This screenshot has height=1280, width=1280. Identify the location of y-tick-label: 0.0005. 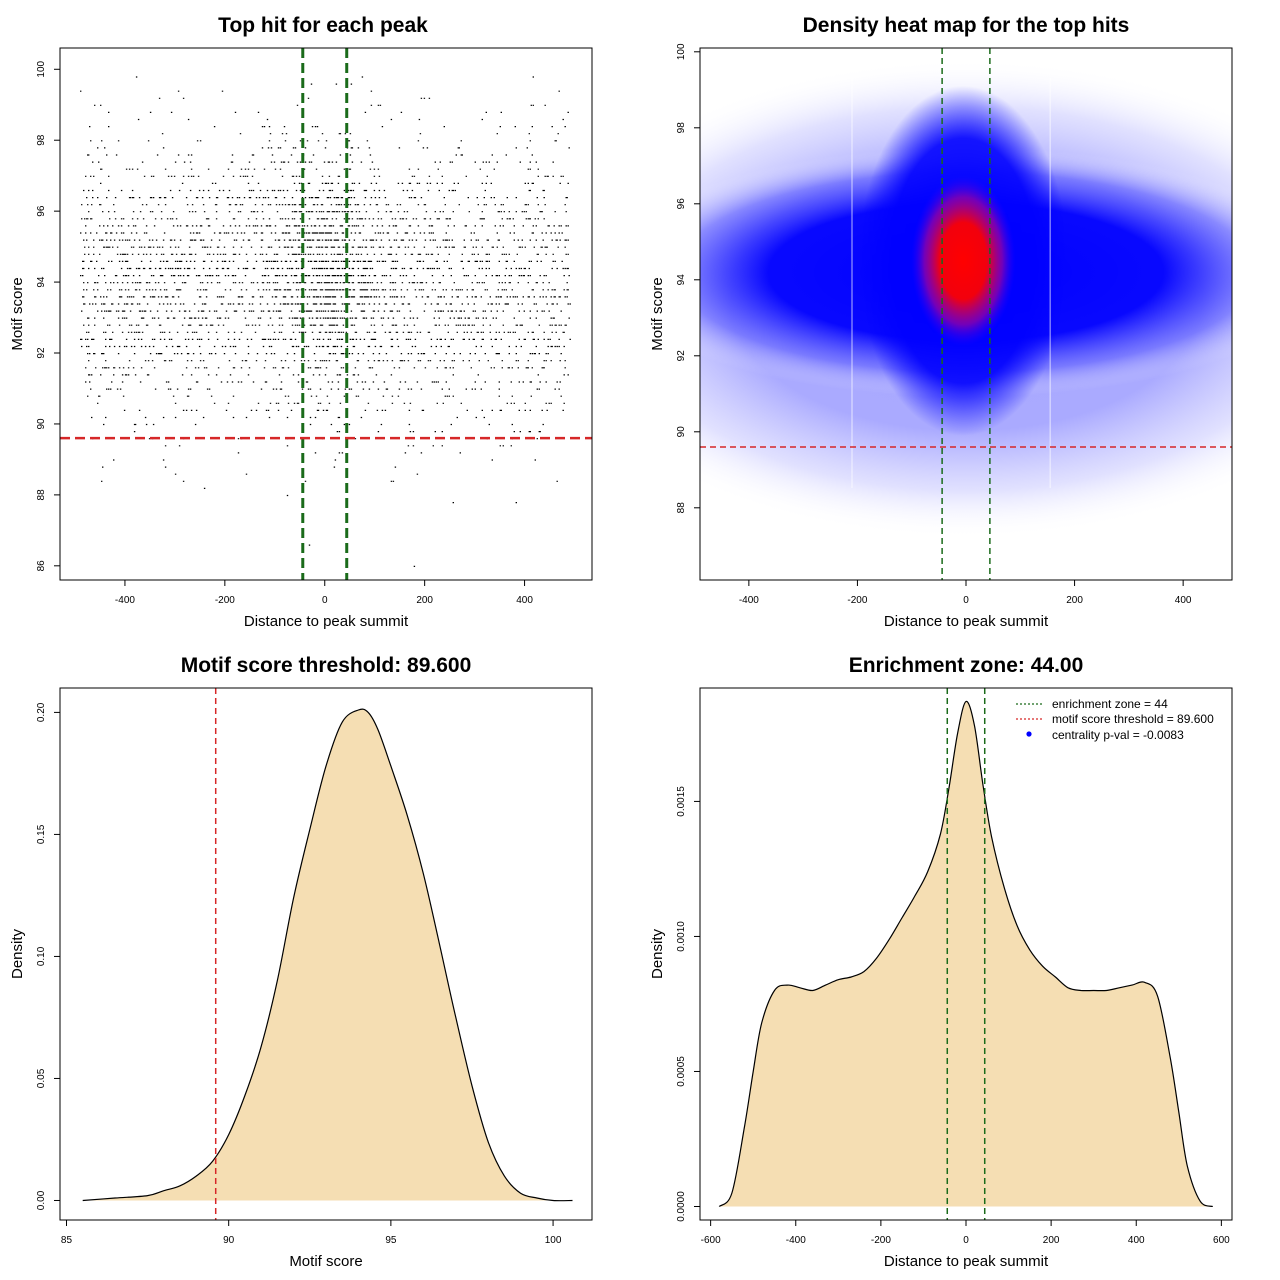
(681, 1071).